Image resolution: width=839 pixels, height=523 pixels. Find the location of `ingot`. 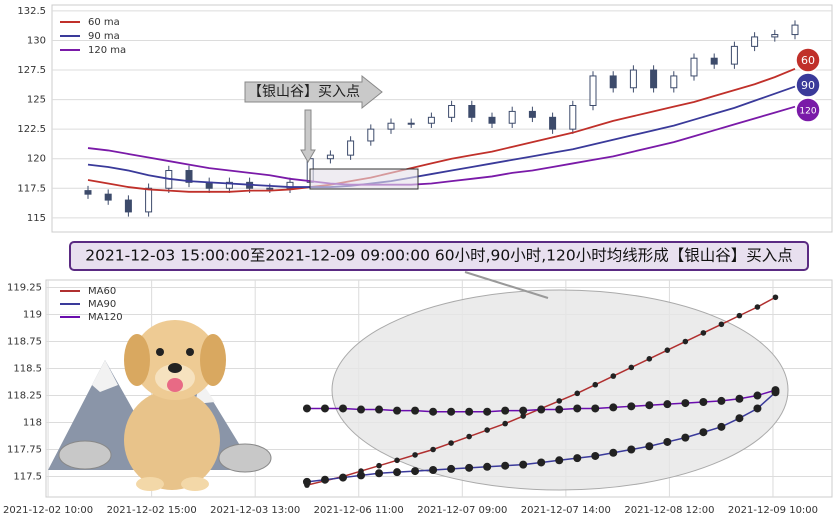

ingot is located at coordinates (245, 458).